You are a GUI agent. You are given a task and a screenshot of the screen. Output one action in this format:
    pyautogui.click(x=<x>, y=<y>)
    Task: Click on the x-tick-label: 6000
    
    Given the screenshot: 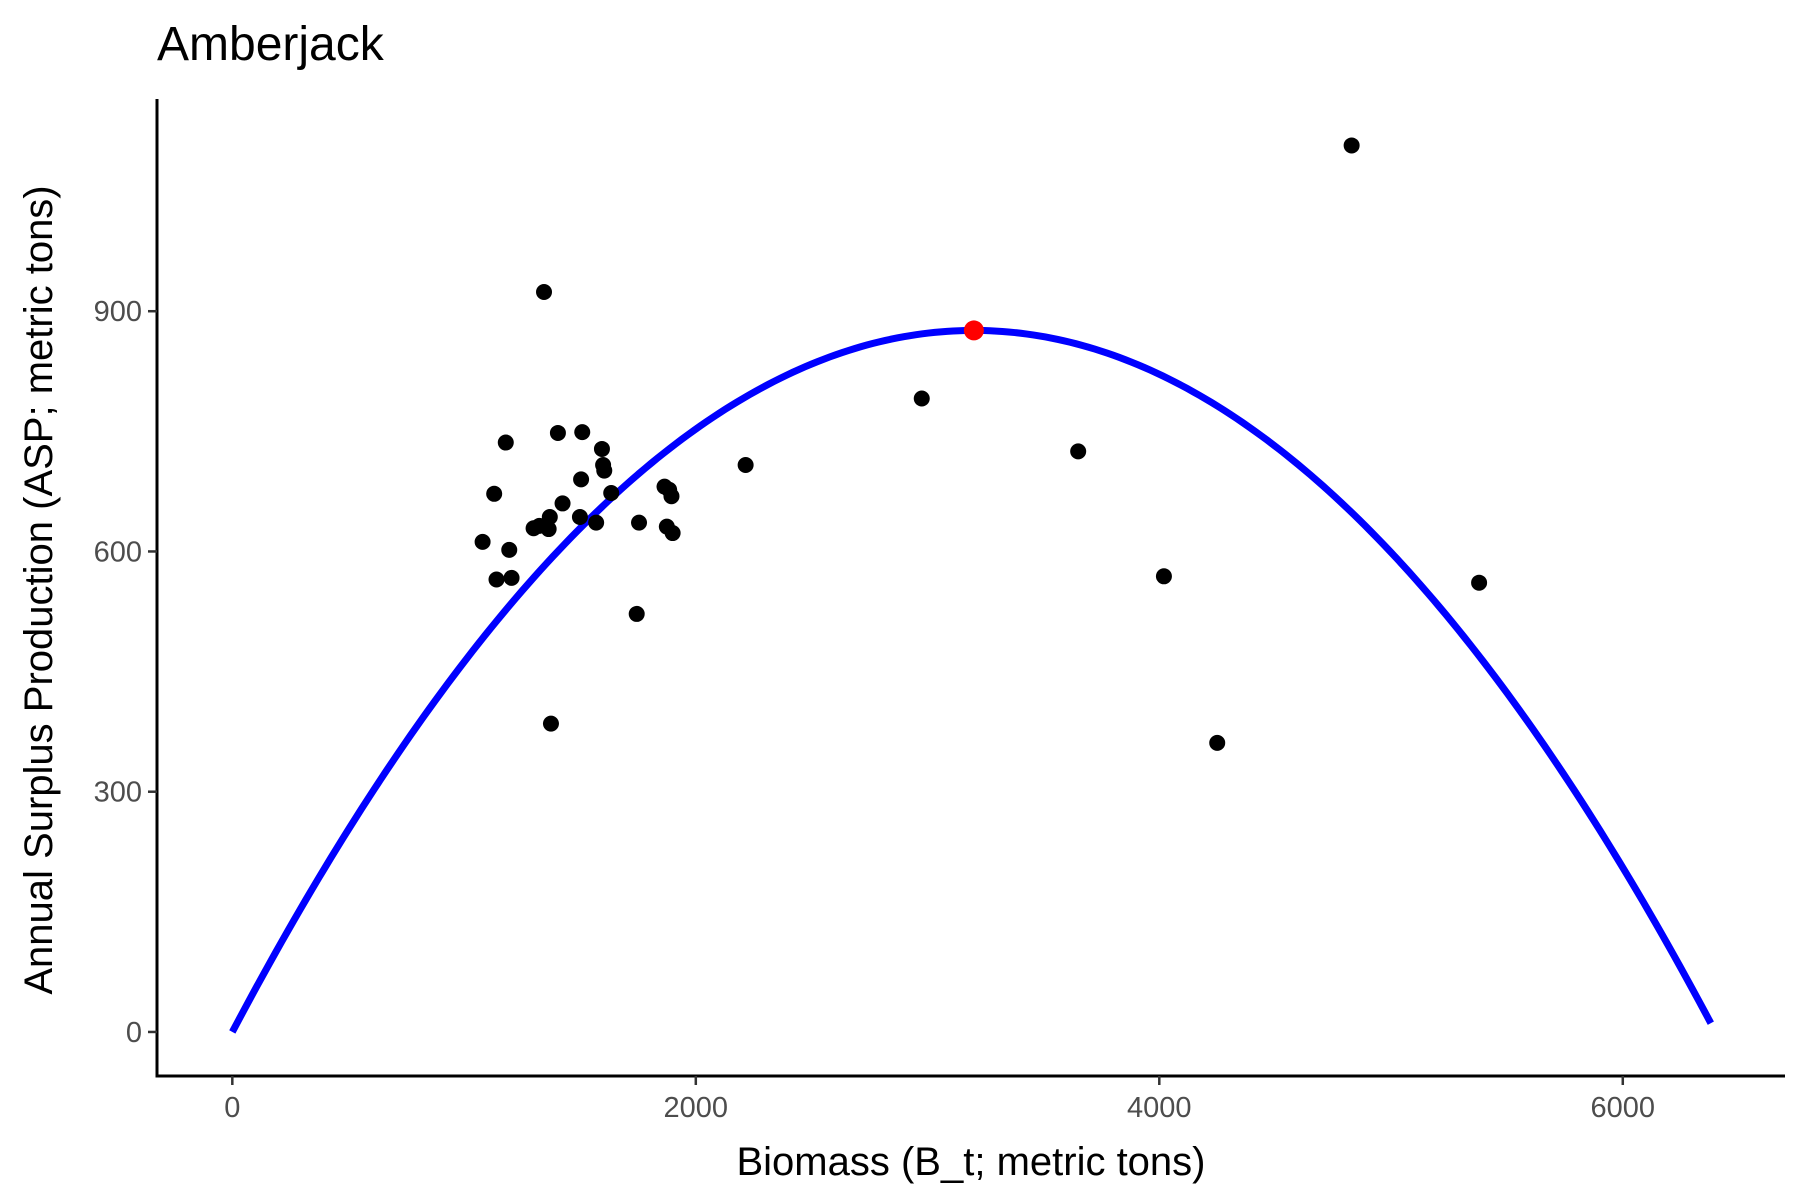 What is the action you would take?
    pyautogui.click(x=1623, y=1108)
    